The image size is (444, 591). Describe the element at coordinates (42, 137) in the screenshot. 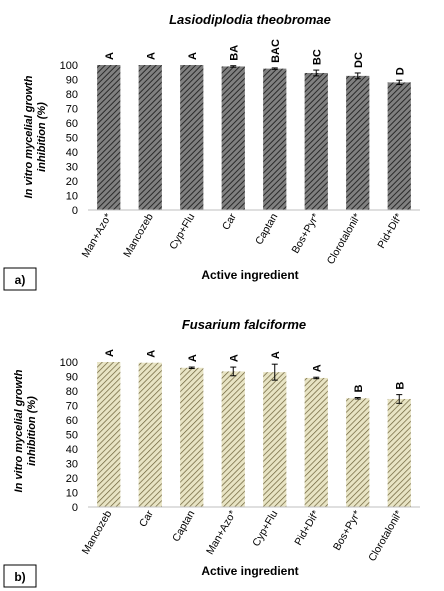

I see `y-axis-label-line-2: inhibition (%)` at that location.